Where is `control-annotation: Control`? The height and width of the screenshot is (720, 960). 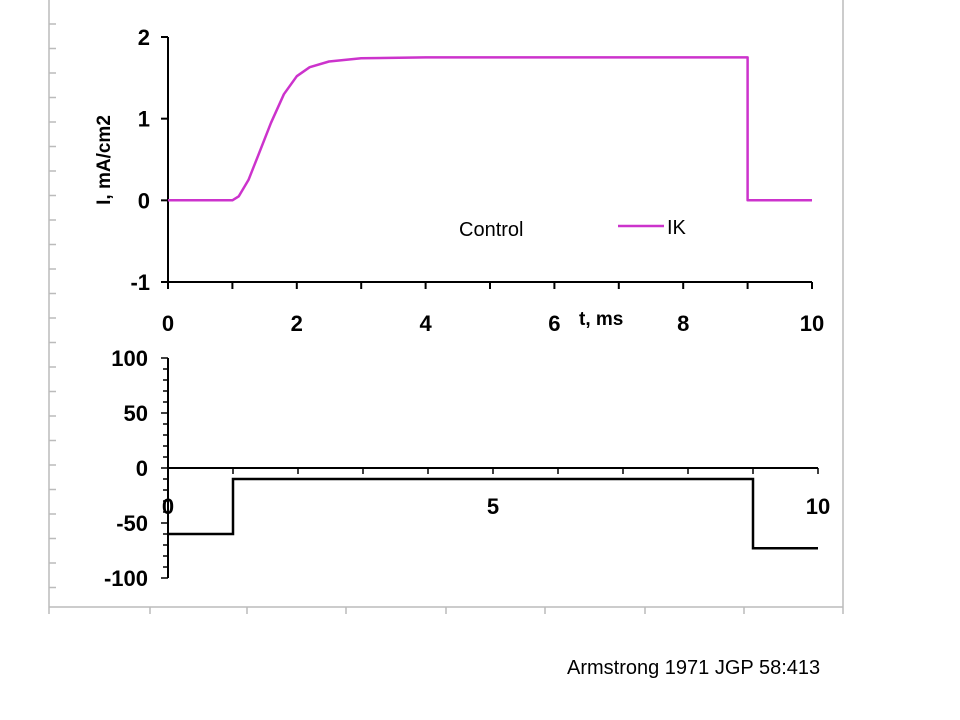 control-annotation: Control is located at coordinates (491, 230).